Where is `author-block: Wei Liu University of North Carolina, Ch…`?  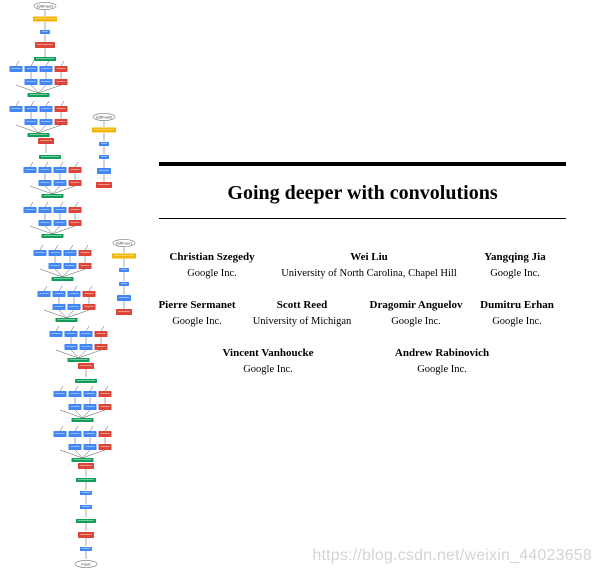
author-block: Wei Liu University of North Carolina, Ch… is located at coordinates (369, 265).